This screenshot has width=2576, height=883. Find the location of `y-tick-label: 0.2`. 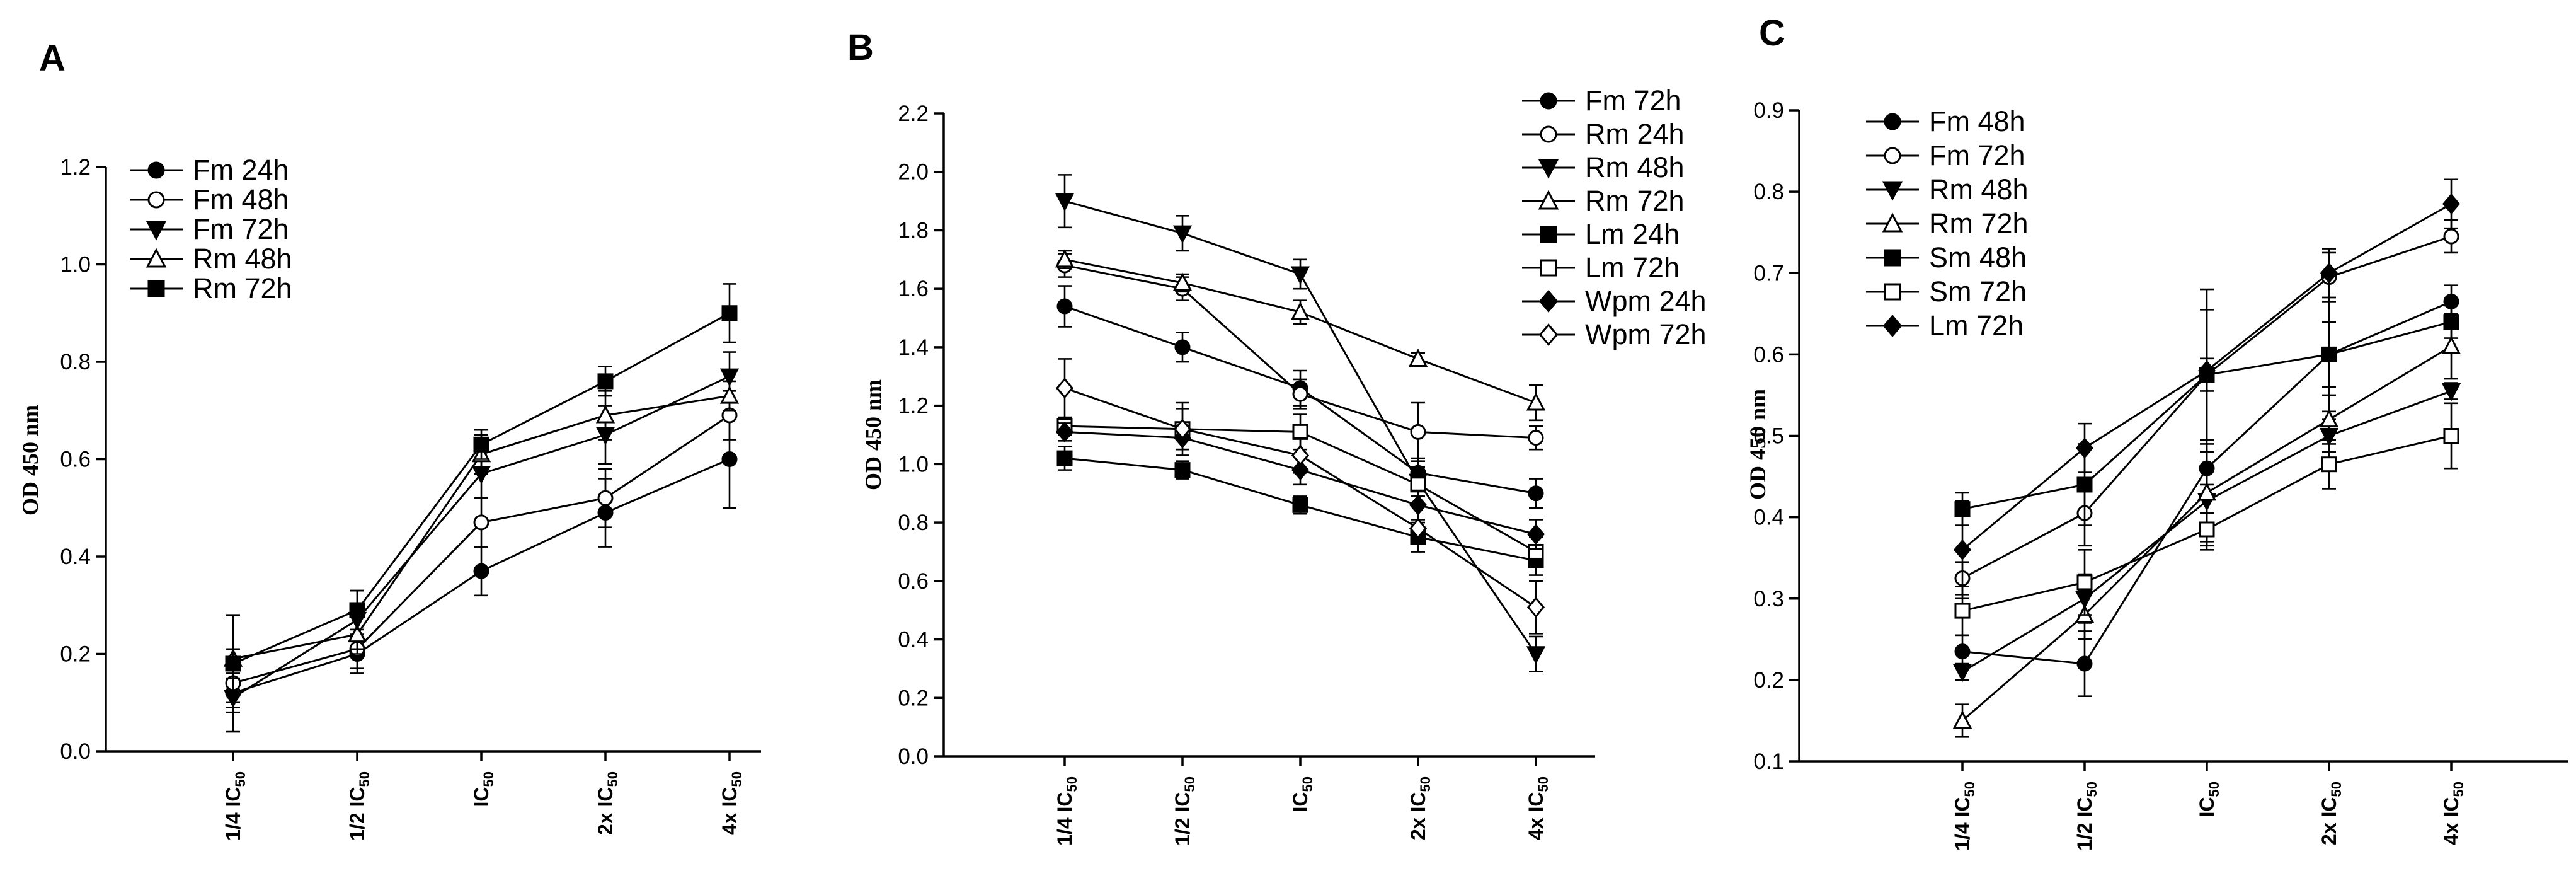

y-tick-label: 0.2 is located at coordinates (913, 698).